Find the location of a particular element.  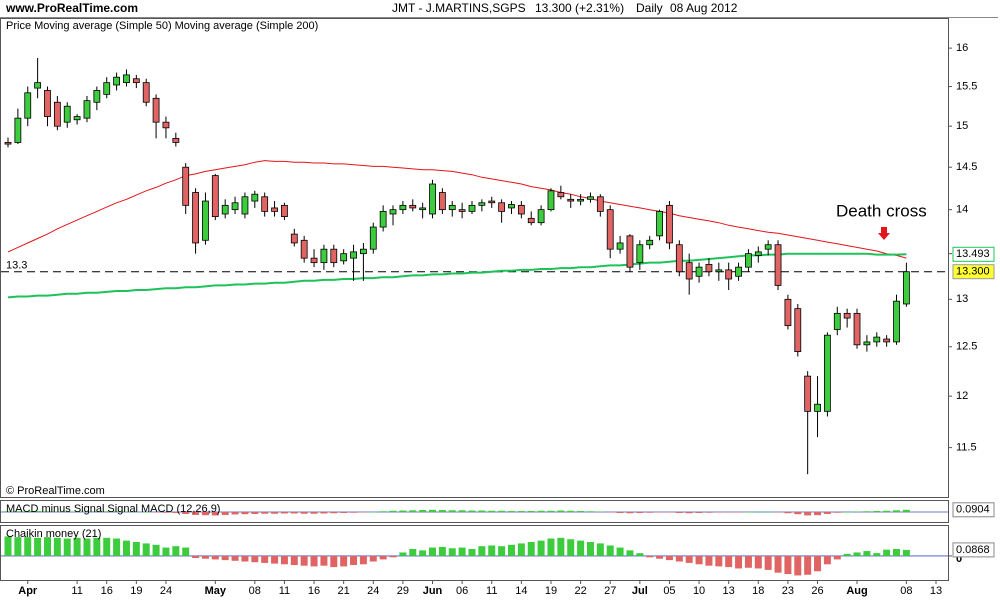

indicator-legend: MACD minus Signal is located at coordinates (55, 509).